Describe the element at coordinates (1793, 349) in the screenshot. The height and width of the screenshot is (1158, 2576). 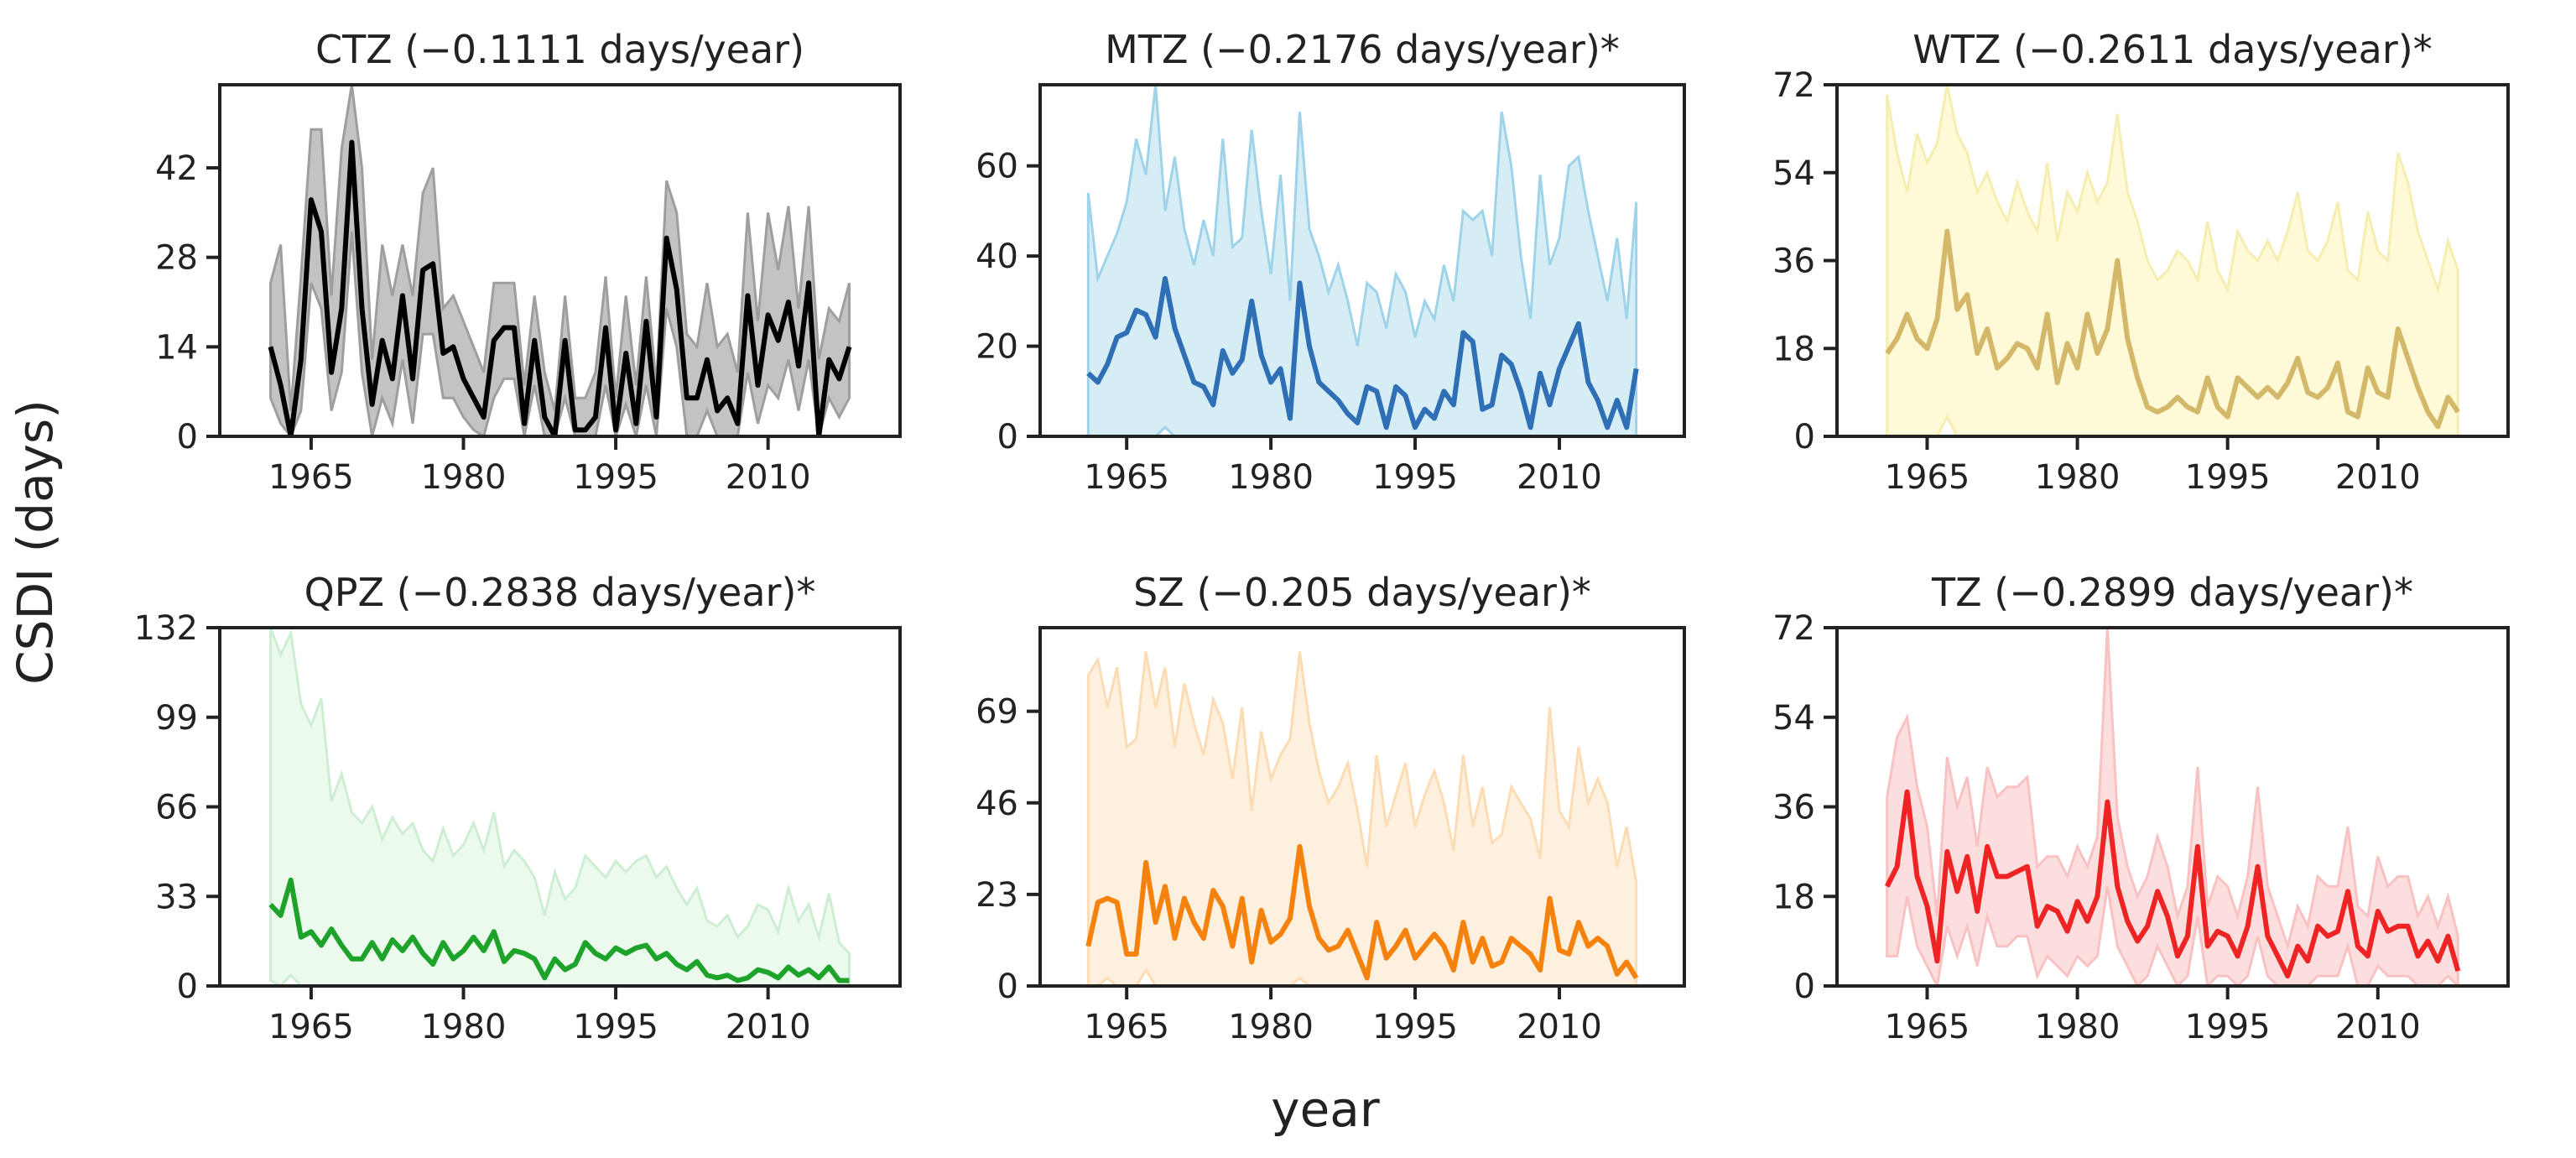
I see `ytick-label-wtz-18: 18` at that location.